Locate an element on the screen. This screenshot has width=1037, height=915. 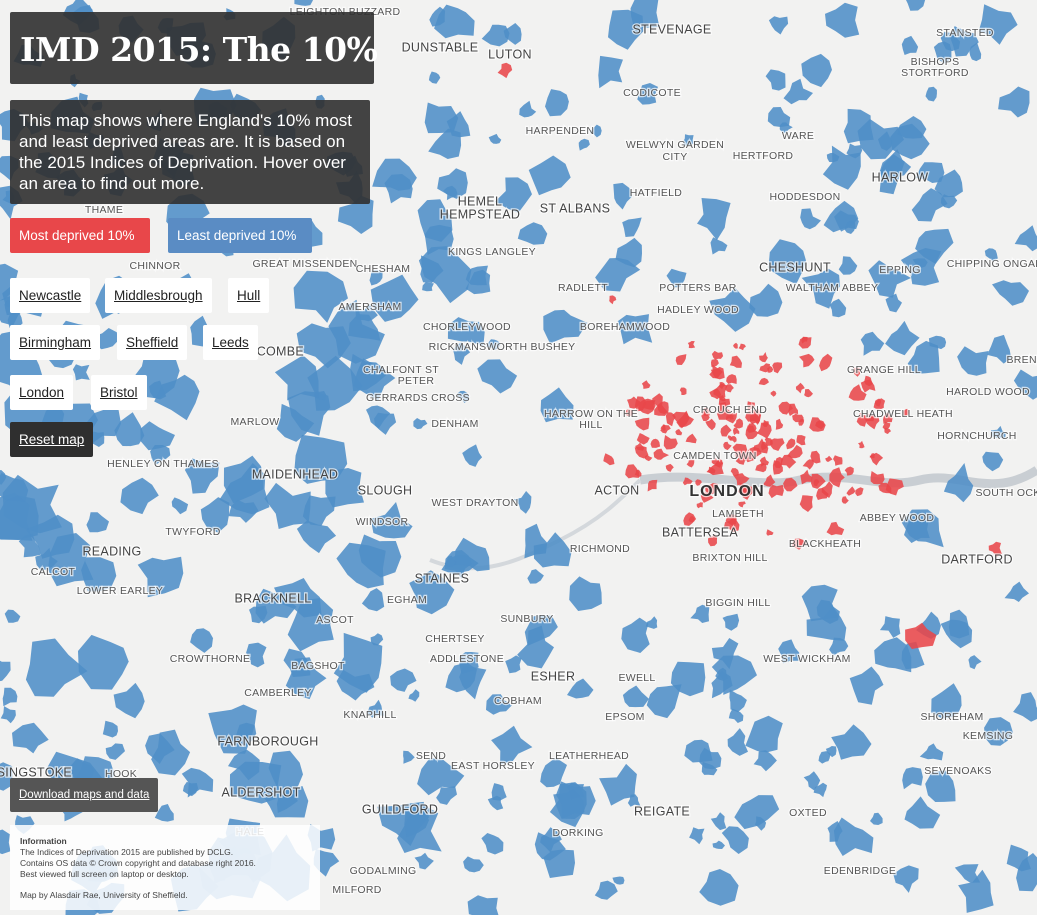
place-label: STANSTED is located at coordinates (965, 33).